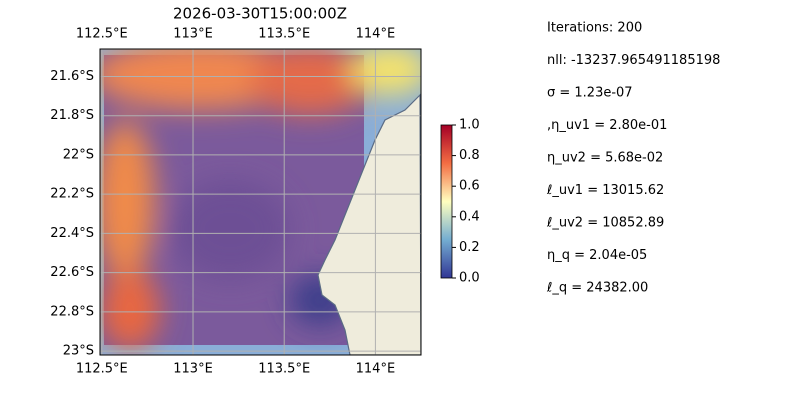 This screenshot has height=400, width=800. What do you see at coordinates (284, 34) in the screenshot?
I see `x-tick-label-top: 113.5°E` at bounding box center [284, 34].